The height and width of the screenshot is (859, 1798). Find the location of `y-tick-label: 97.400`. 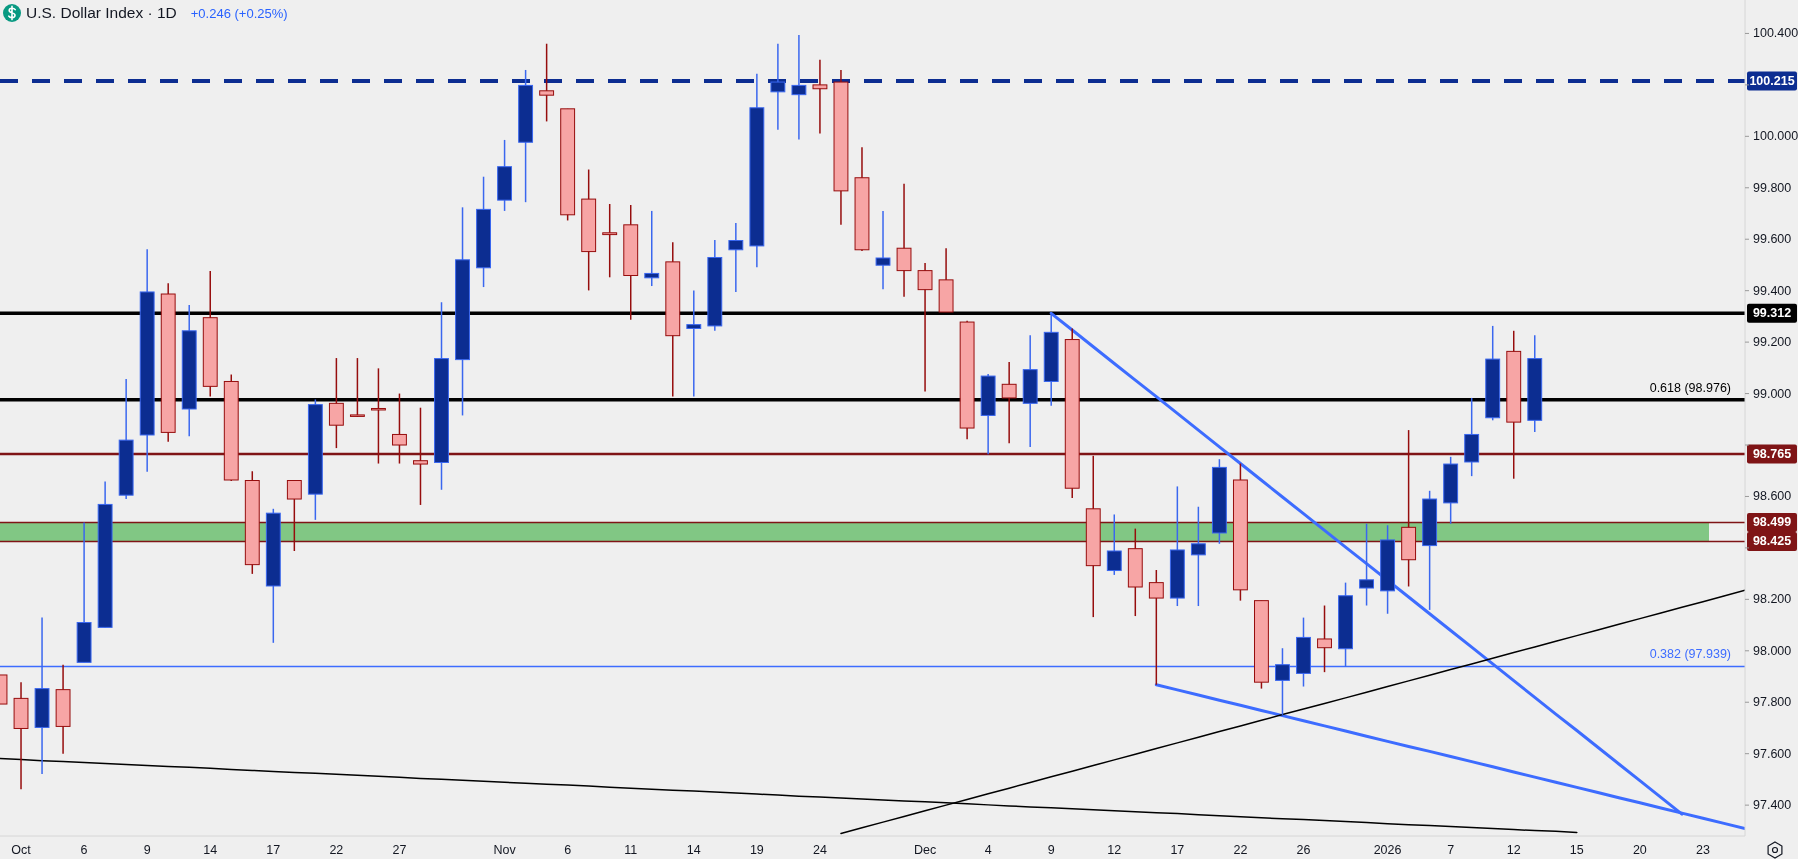

y-tick-label: 97.400 is located at coordinates (1772, 805).